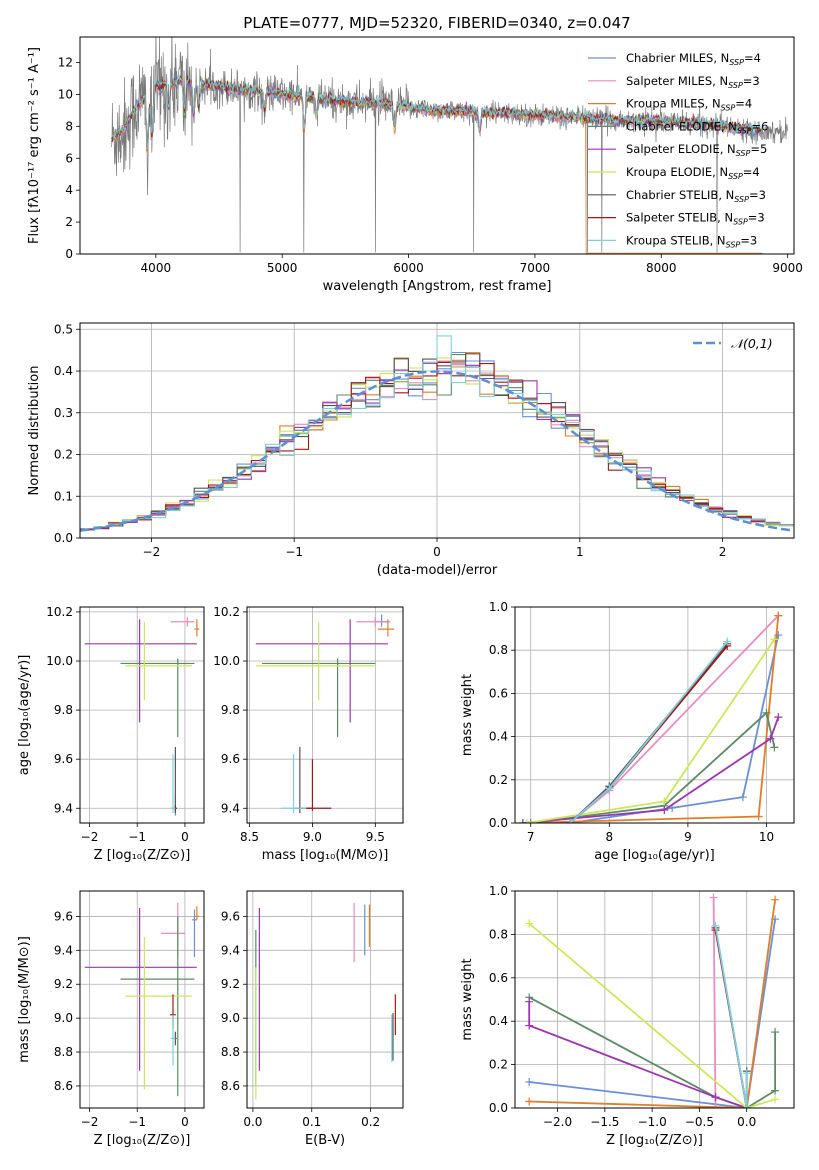 The image size is (819, 1170). I want to click on x-axis-label: mass [log₁₀(M/M⊙)], so click(325, 855).